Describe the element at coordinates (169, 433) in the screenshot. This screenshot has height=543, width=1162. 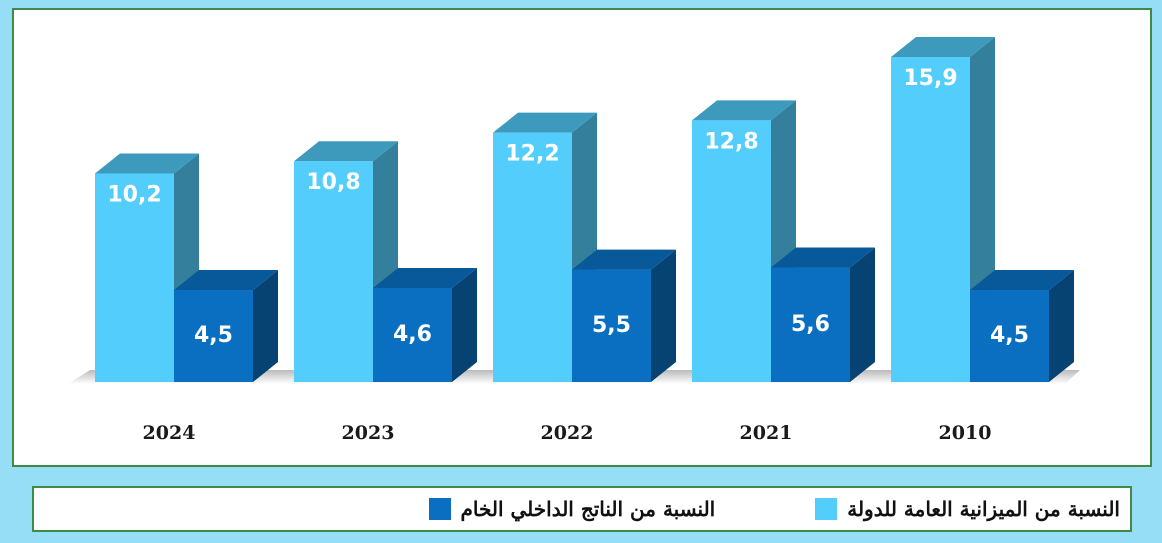
I see `x-tick-label: 2024` at that location.